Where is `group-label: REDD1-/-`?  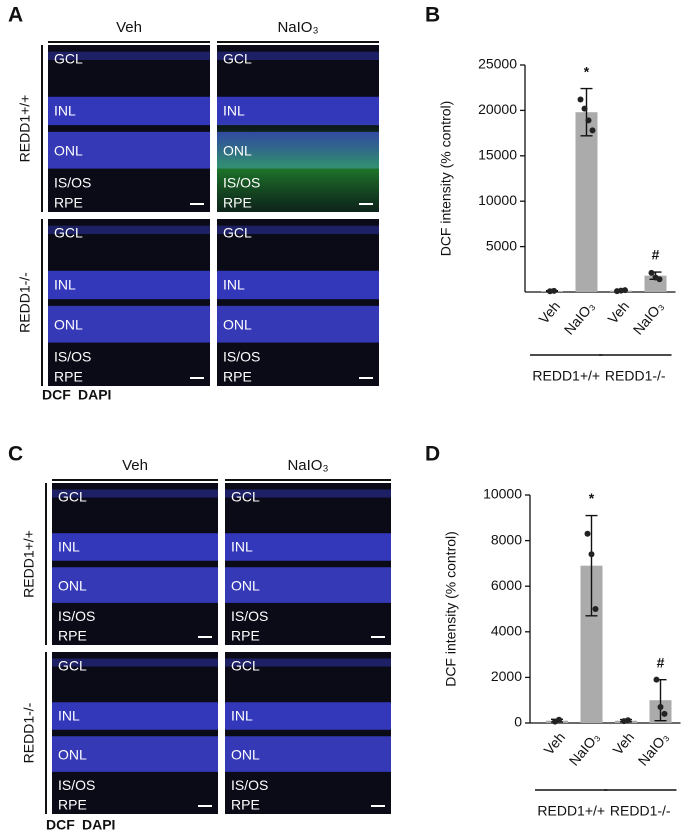
group-label: REDD1-/- is located at coordinates (640, 811).